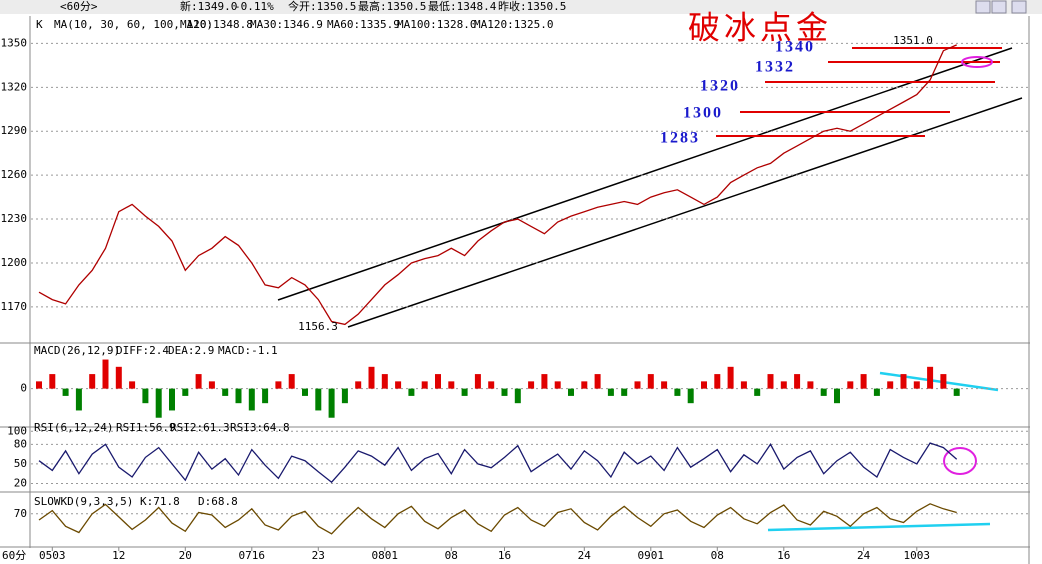 This screenshot has width=1042, height=564. What do you see at coordinates (252, 555) in the screenshot?
I see `x-tick-label: 0716` at bounding box center [252, 555].